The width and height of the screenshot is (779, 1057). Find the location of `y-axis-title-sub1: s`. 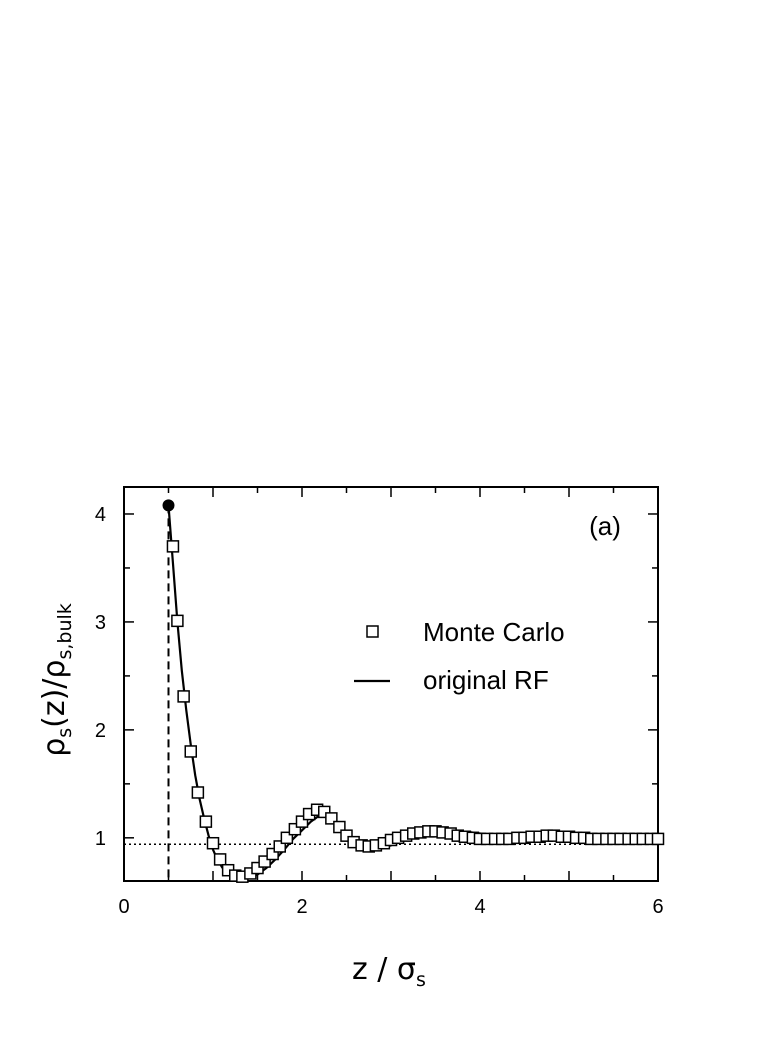

y-axis-title-sub1: s is located at coordinates (65, 733).